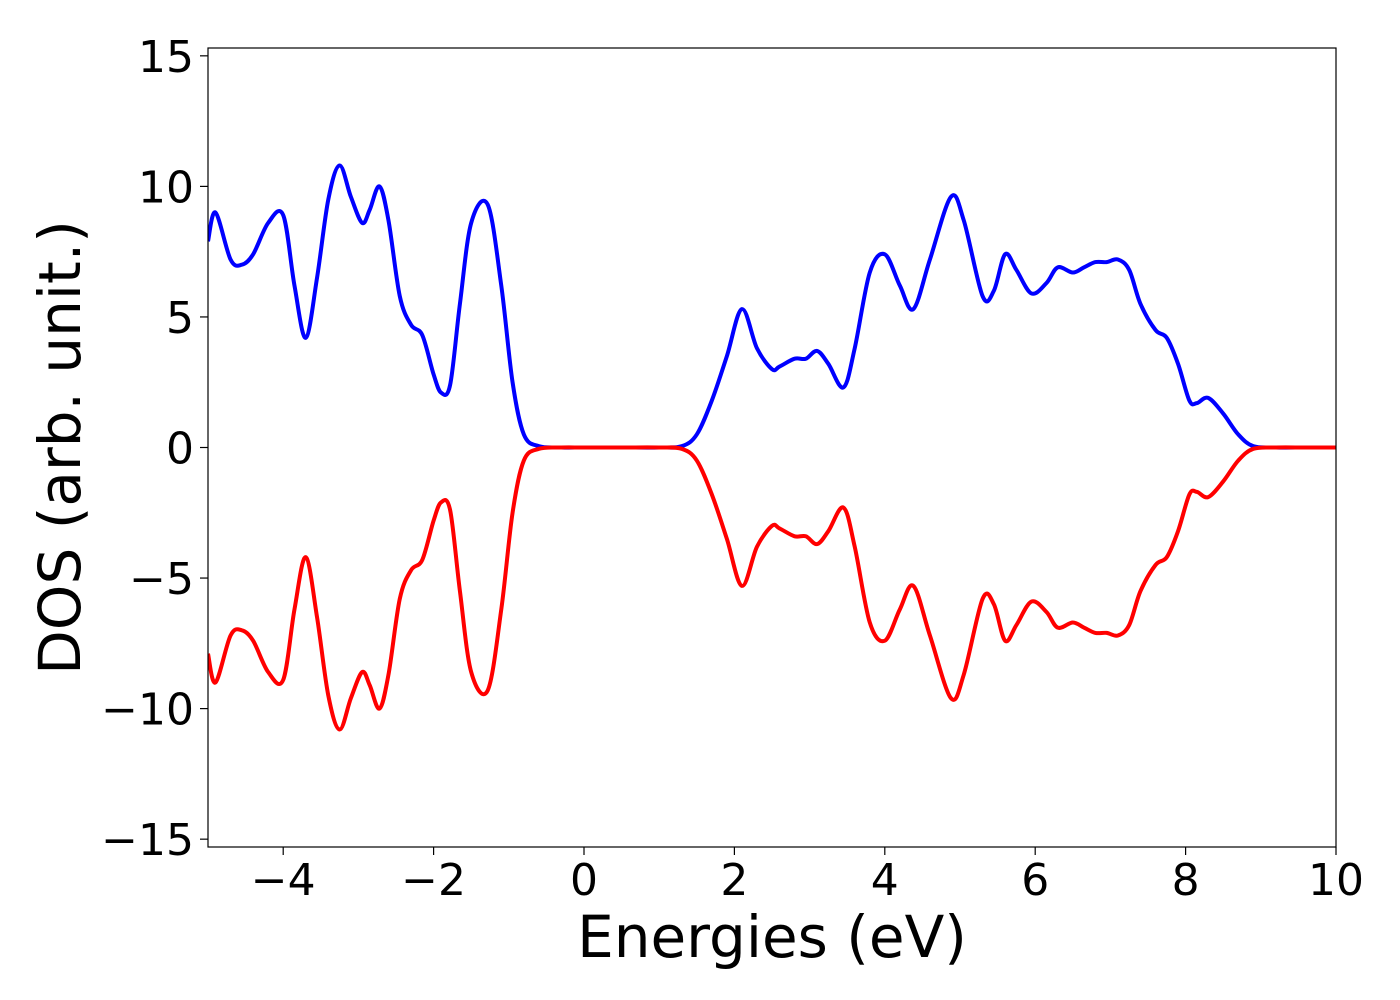 Image resolution: width=1400 pixels, height=1000 pixels. What do you see at coordinates (772, 937) in the screenshot?
I see `x-axis-label: Energies (eV)` at bounding box center [772, 937].